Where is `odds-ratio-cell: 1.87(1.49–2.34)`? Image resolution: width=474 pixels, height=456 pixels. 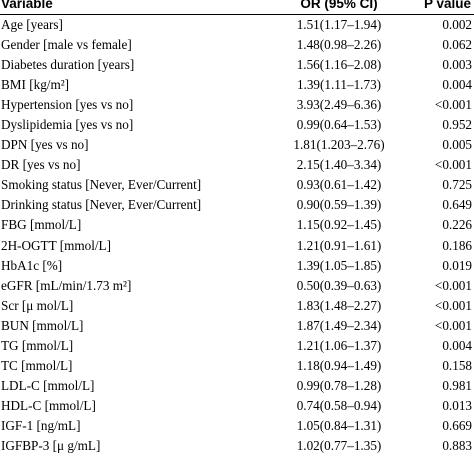
odds-ratio-cell: 1.87(1.49–2.34) is located at coordinates (339, 326).